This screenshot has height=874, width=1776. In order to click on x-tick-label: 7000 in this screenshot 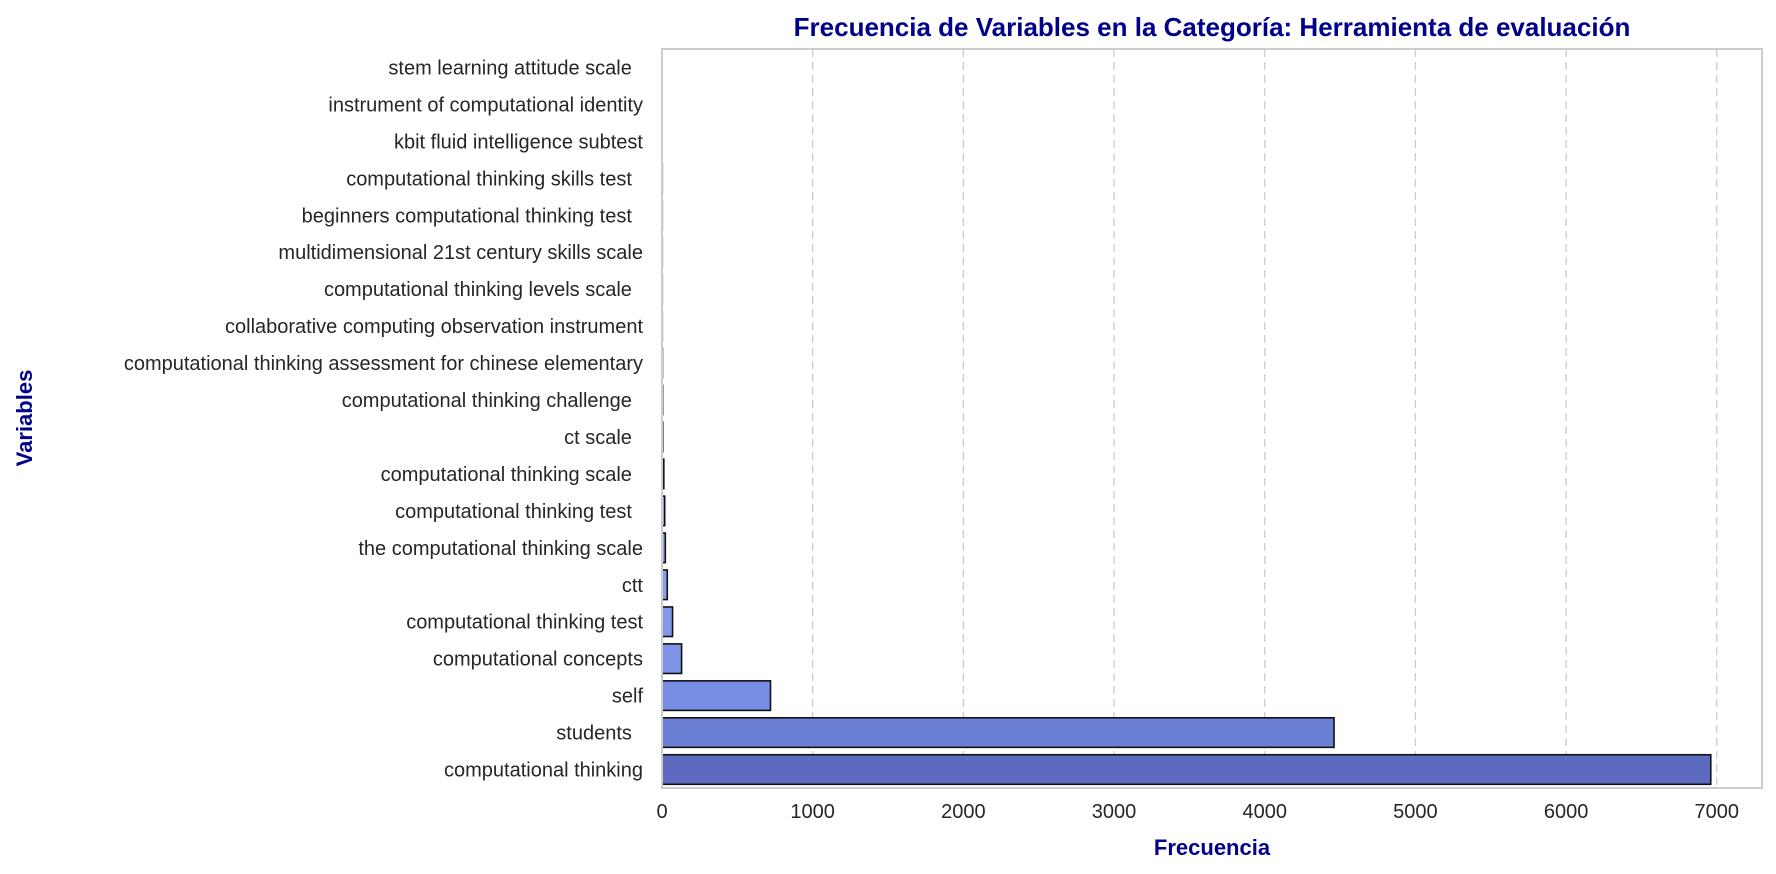, I will do `click(1717, 812)`.